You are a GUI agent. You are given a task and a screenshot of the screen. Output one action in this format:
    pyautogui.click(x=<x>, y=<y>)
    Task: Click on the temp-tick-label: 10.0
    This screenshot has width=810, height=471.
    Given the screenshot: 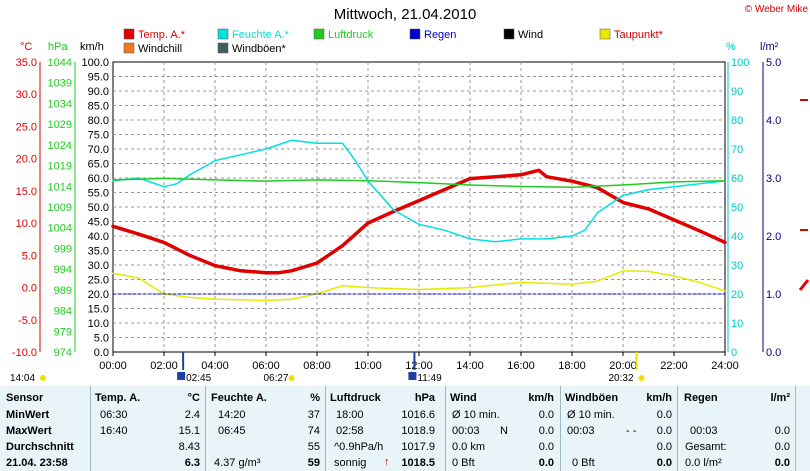 What is the action you would take?
    pyautogui.click(x=26, y=224)
    